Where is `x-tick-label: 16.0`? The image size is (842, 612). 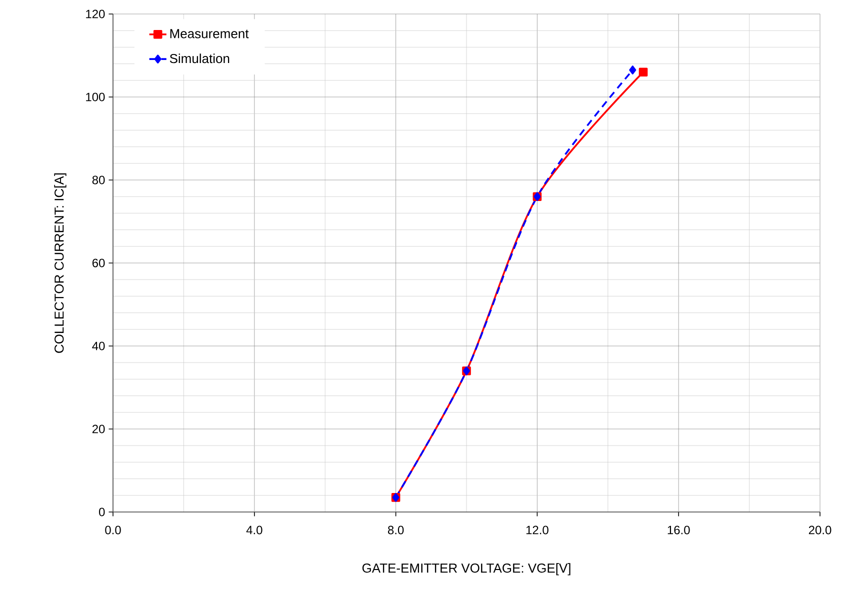
x-tick-label: 16.0 is located at coordinates (679, 530).